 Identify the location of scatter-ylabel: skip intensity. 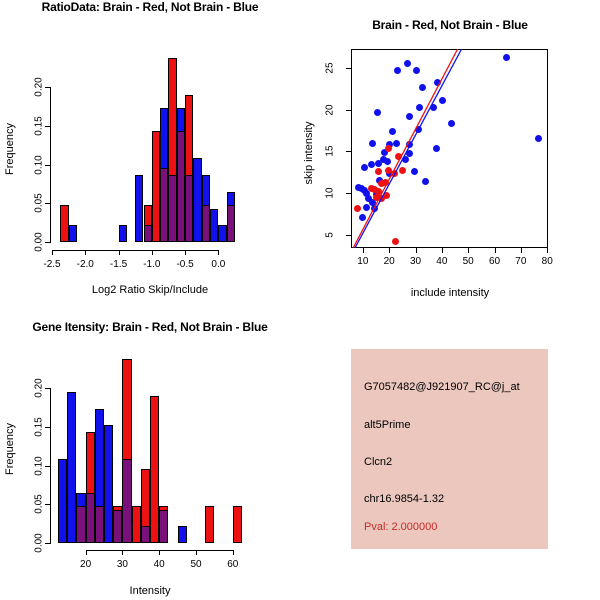
(309, 153).